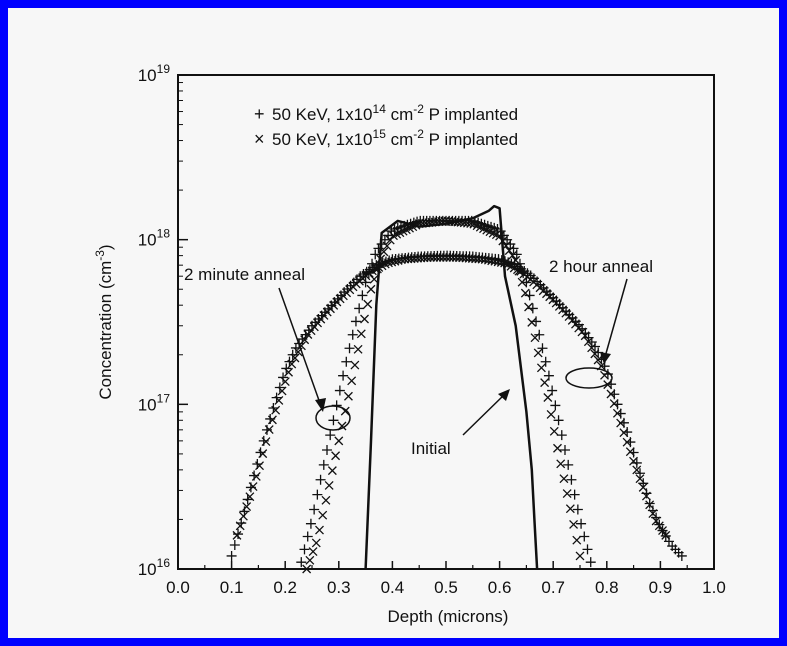 Image resolution: width=787 pixels, height=646 pixels. What do you see at coordinates (589, 378) in the screenshot?
I see `annotation-two-hour-ellipse` at bounding box center [589, 378].